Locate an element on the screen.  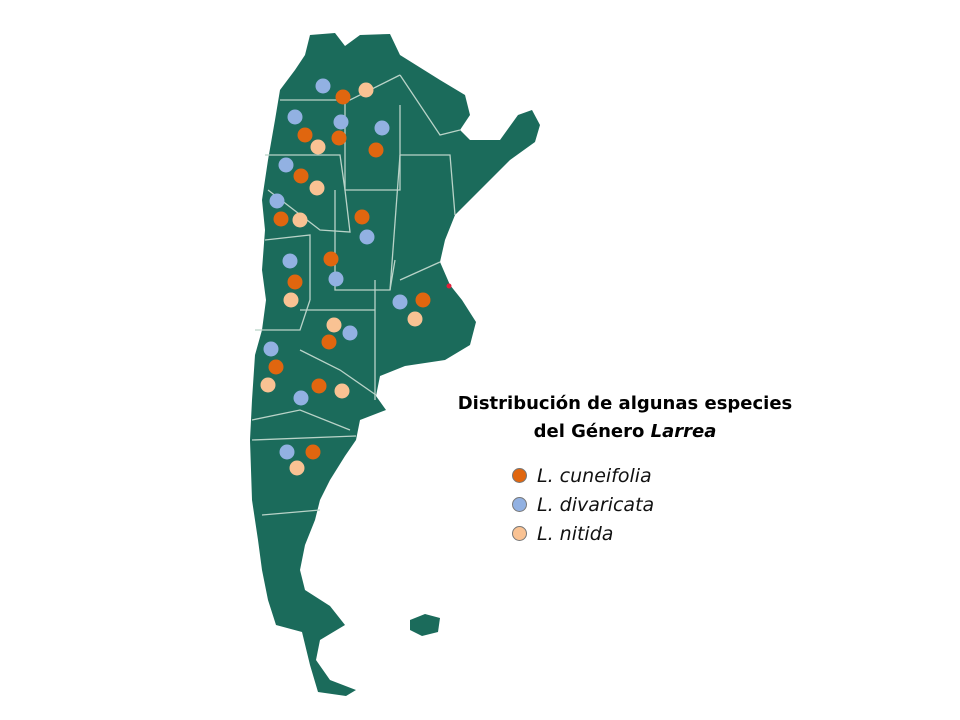
legend-item-cuneifolia: L. cuneifolia is located at coordinates (583, 475).